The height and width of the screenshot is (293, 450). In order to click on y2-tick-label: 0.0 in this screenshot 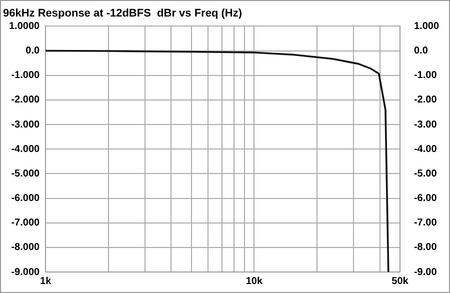, I will do `click(421, 51)`.